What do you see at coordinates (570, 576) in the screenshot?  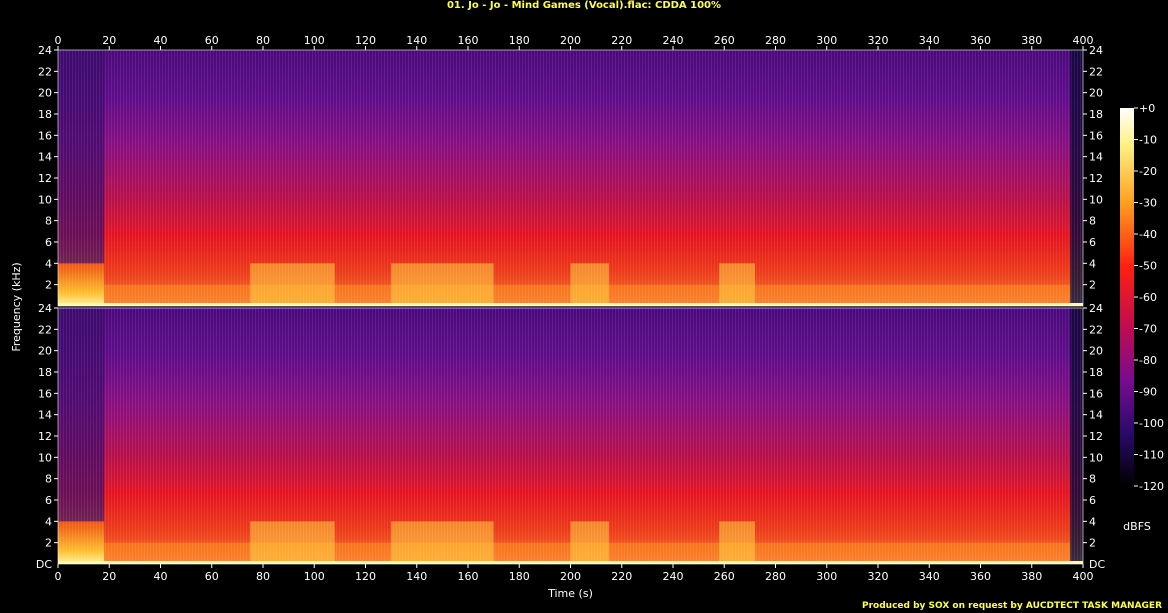 I see `x-tick-label-bottom: 200` at bounding box center [570, 576].